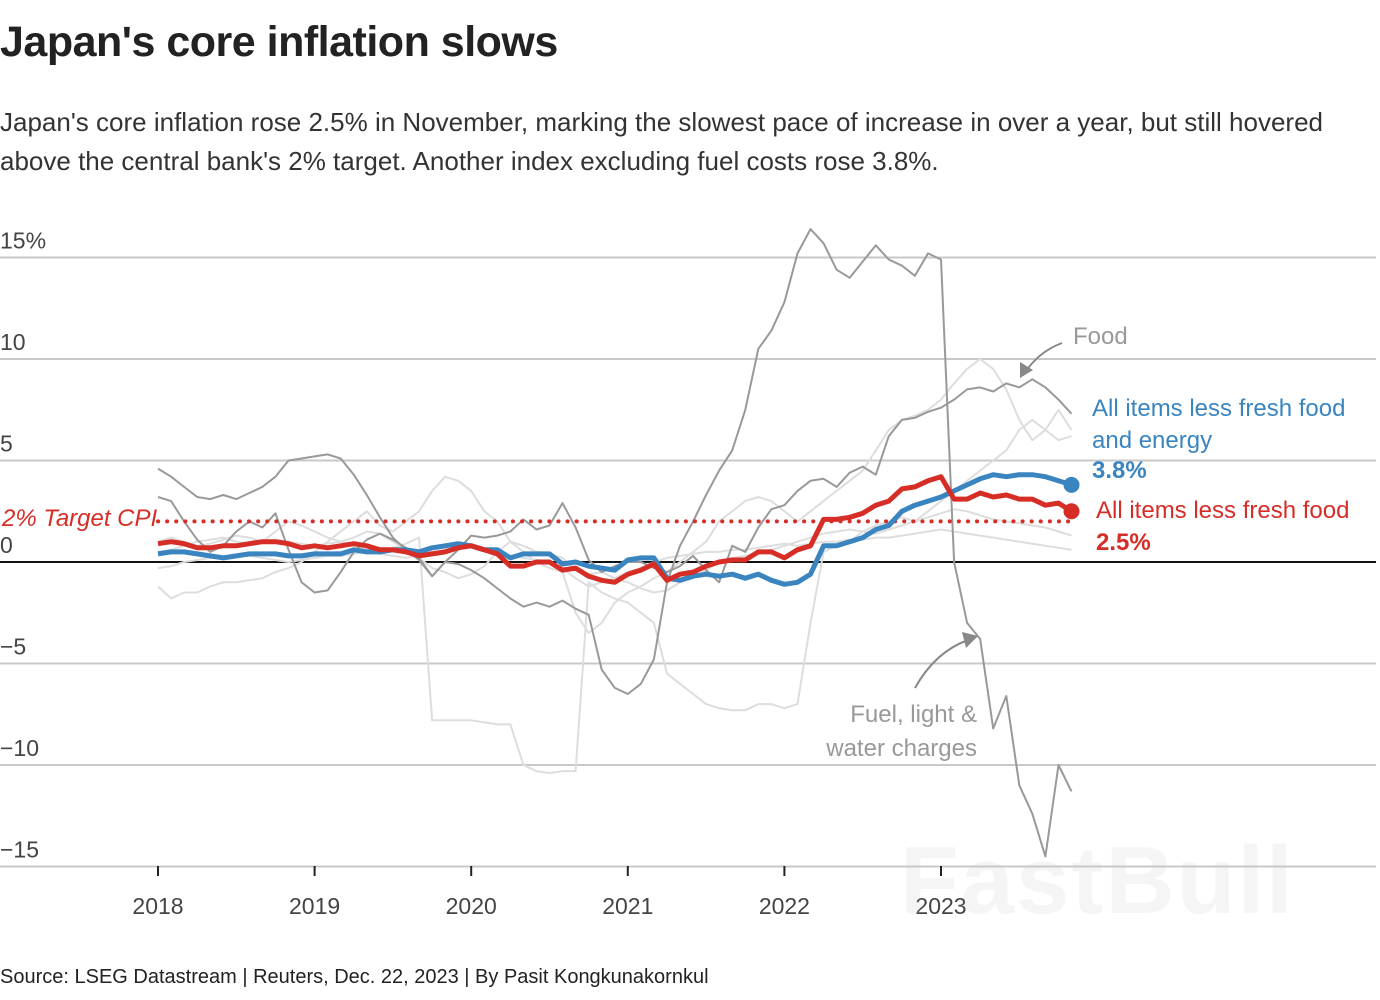  What do you see at coordinates (471, 906) in the screenshot?
I see `x-tick-label: 2020` at bounding box center [471, 906].